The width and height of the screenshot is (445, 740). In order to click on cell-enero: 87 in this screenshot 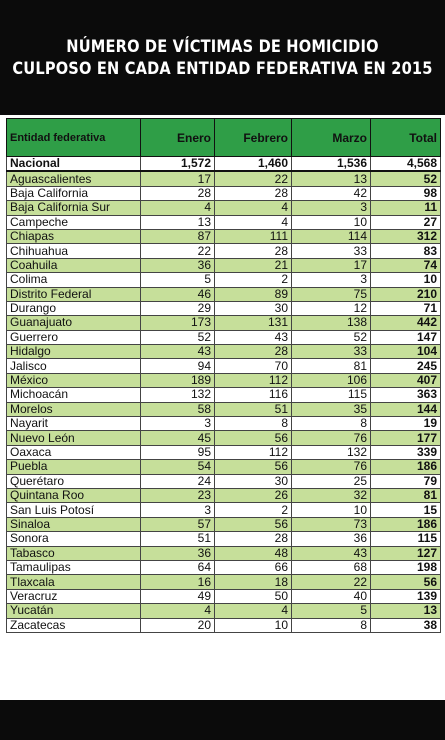, I will do `click(177, 236)`.